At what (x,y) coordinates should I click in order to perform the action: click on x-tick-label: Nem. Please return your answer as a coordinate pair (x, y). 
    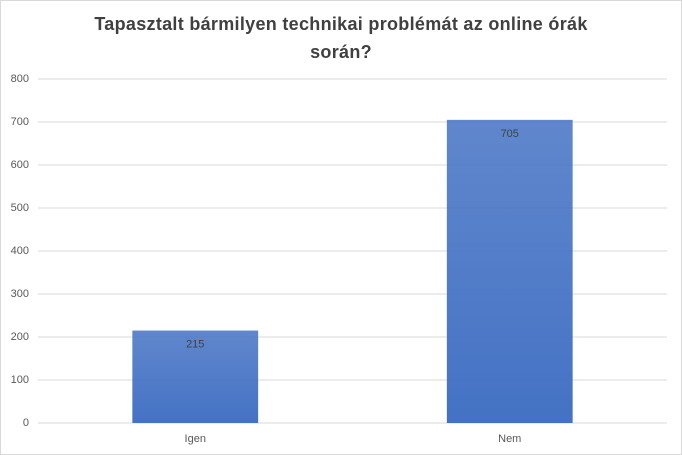
    Looking at the image, I should click on (509, 439).